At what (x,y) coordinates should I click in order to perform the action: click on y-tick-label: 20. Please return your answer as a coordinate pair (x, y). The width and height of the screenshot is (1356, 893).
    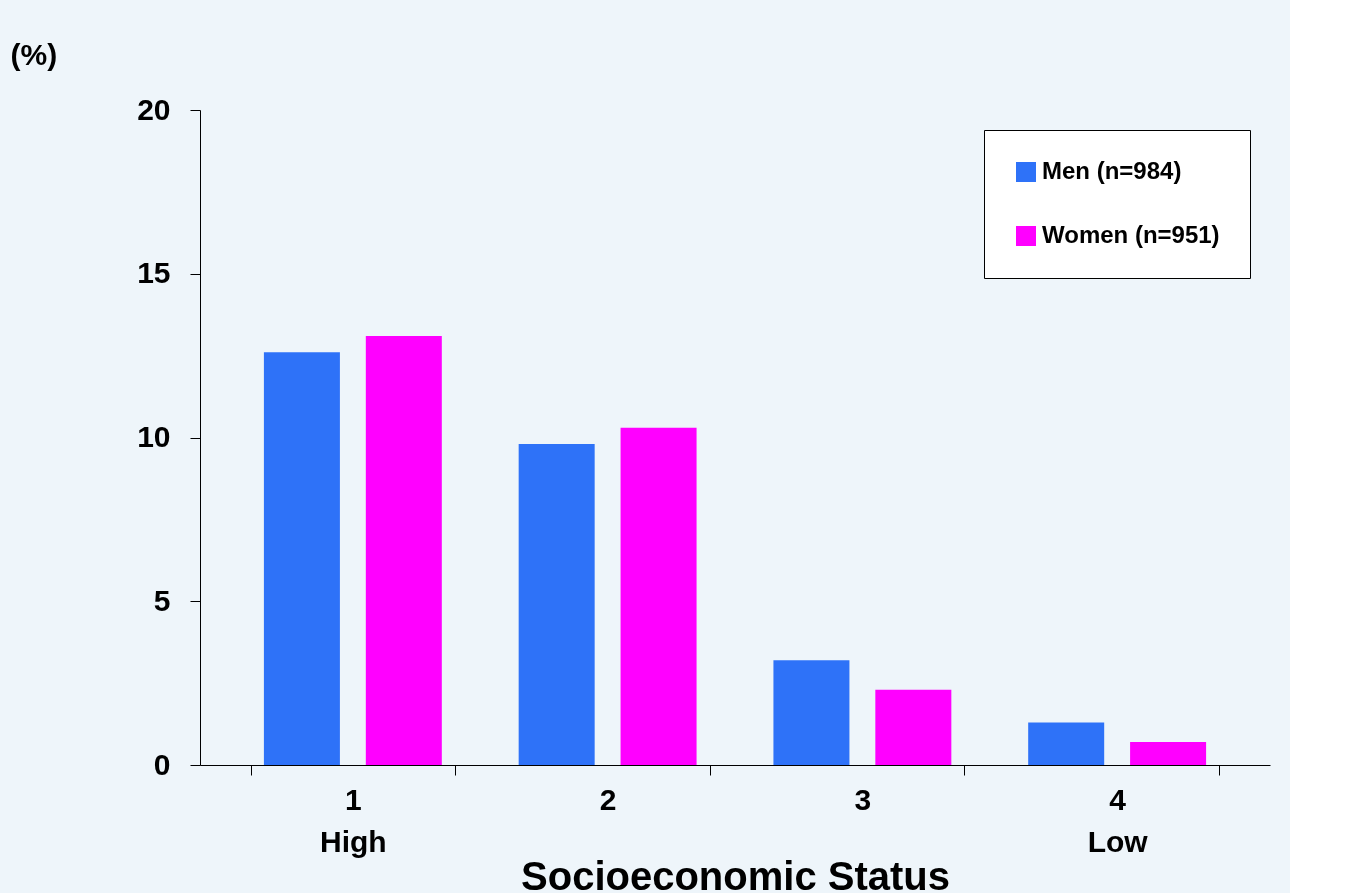
    Looking at the image, I should click on (154, 109).